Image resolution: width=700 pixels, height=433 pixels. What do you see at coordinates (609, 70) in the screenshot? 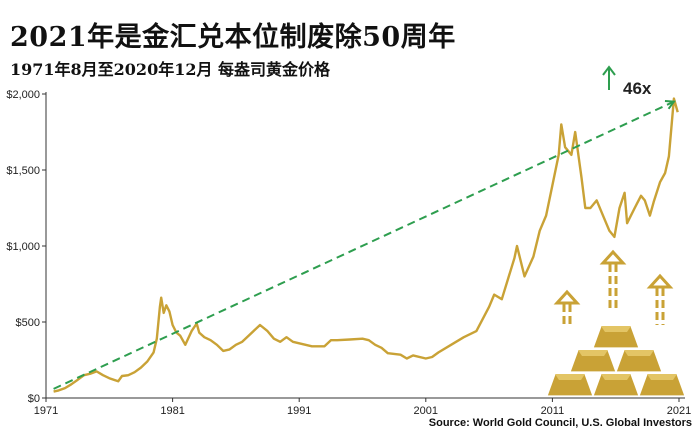
I see `growth-arrow-icon-head` at bounding box center [609, 70].